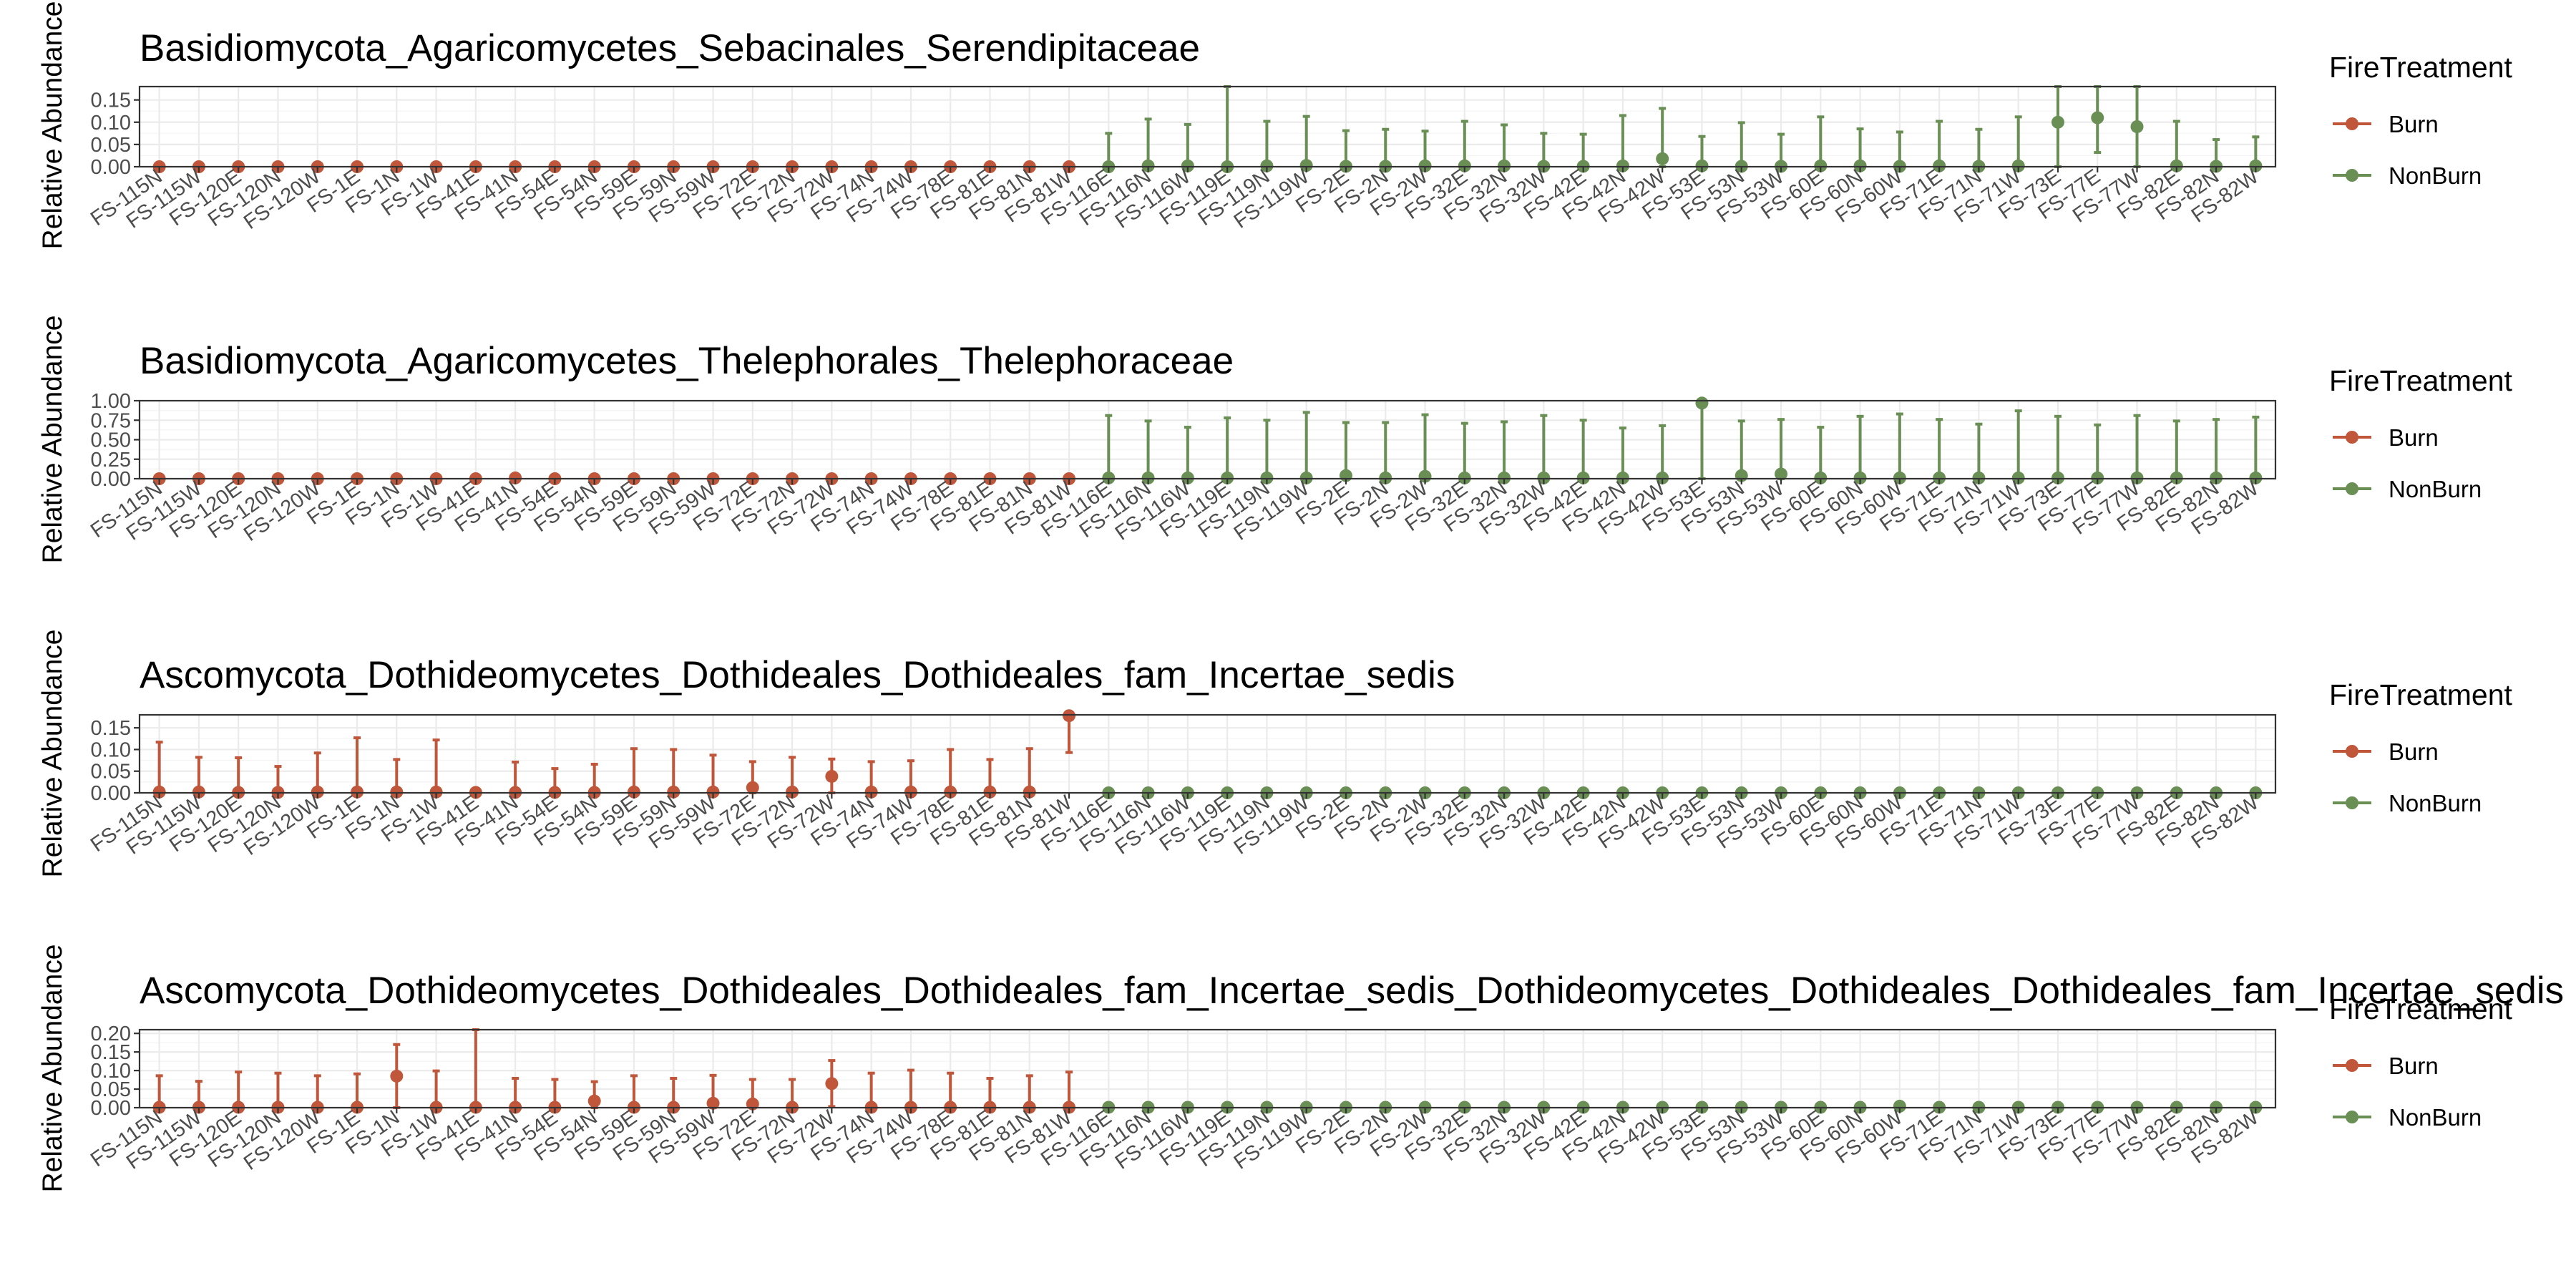 The height and width of the screenshot is (1288, 2576). Describe the element at coordinates (111, 460) in the screenshot. I see `y-tick-label: 0.25` at that location.